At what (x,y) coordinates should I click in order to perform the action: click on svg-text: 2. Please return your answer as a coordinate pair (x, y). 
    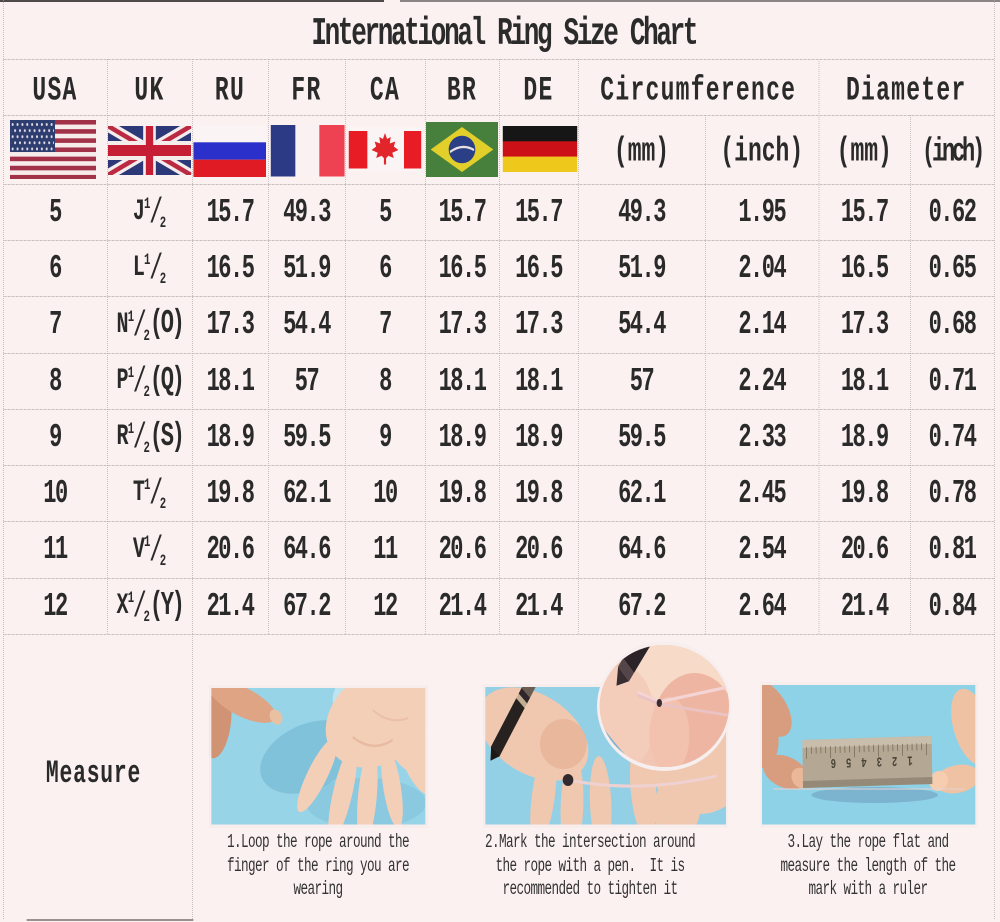
    Looking at the image, I should click on (895, 759).